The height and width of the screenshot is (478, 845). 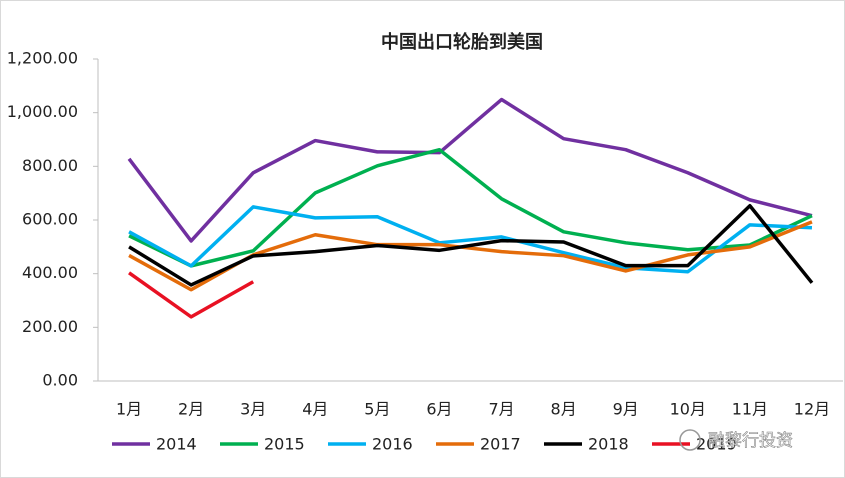 What do you see at coordinates (50, 272) in the screenshot?
I see `y-tick-label: 400.00` at bounding box center [50, 272].